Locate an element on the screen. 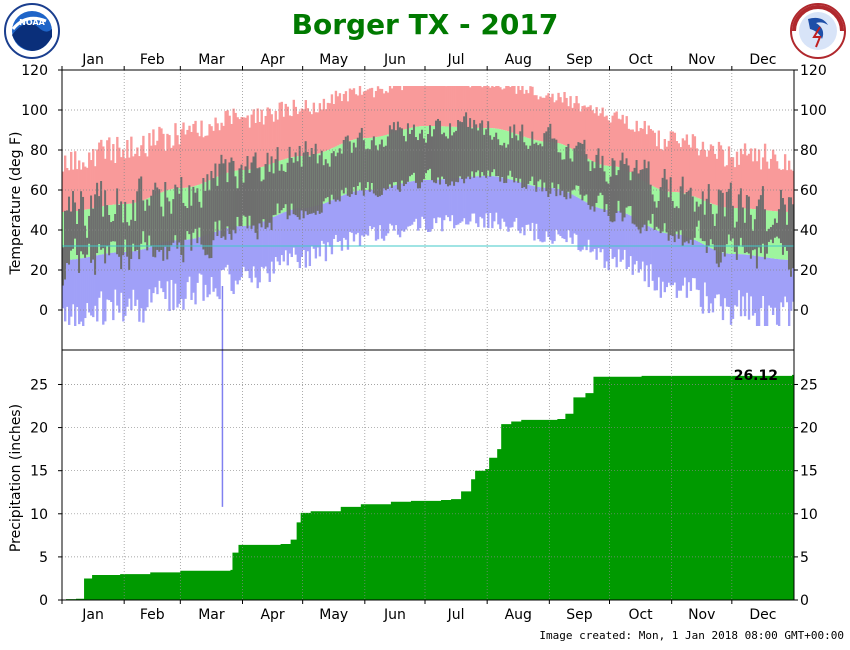 The height and width of the screenshot is (650, 850). precipitation-tick-label-left: 25 is located at coordinates (39, 385).